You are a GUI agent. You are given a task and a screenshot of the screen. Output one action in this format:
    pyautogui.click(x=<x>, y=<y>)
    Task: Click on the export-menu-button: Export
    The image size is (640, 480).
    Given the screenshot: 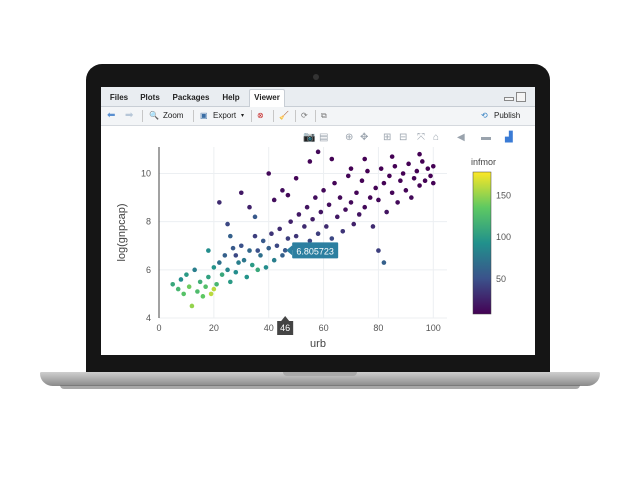 What is the action you would take?
    pyautogui.click(x=225, y=115)
    